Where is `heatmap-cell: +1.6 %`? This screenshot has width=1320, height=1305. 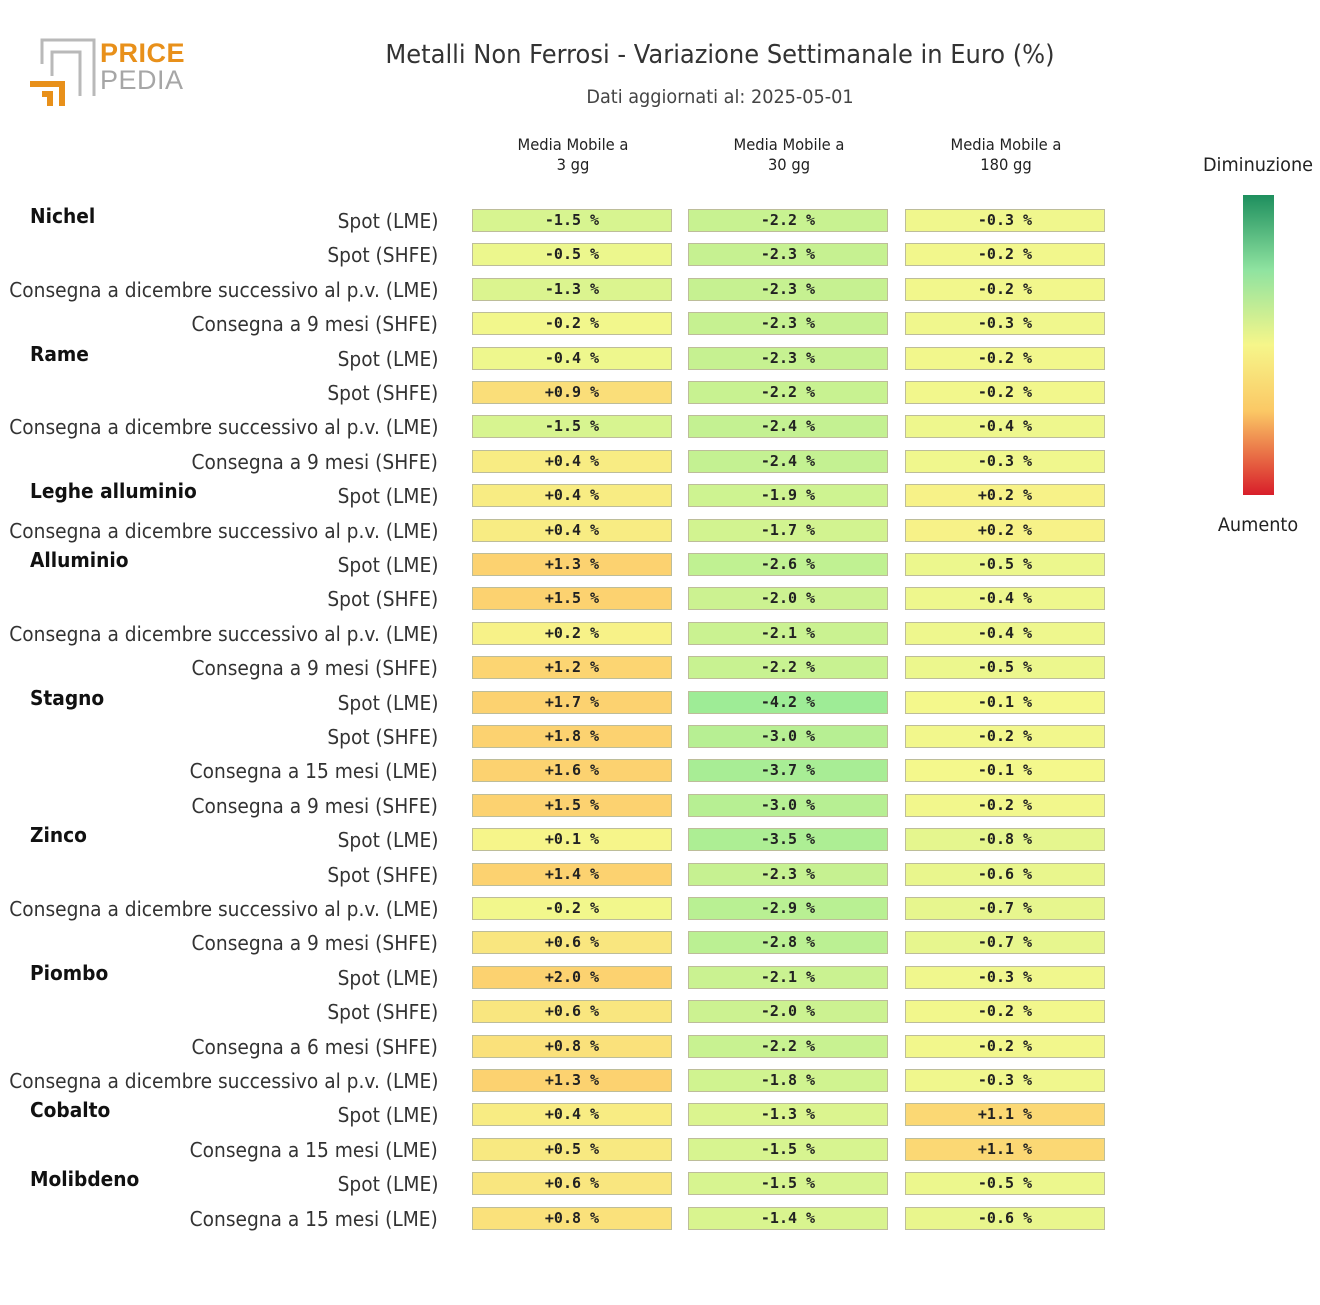
heatmap-cell: +1.6 % is located at coordinates (572, 771).